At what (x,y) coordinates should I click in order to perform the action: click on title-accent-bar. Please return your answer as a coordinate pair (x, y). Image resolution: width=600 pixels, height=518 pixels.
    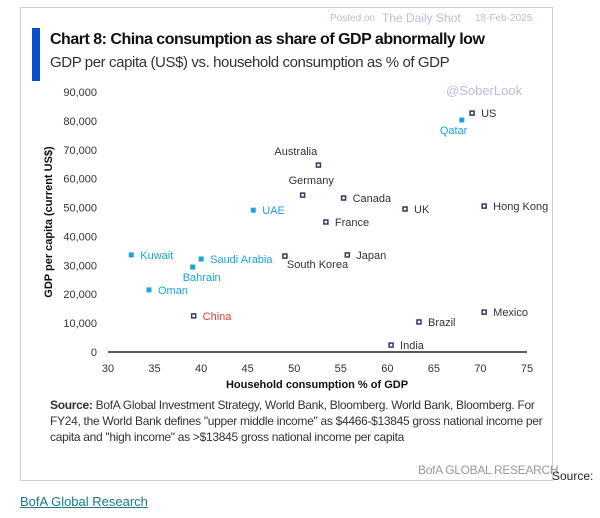
    Looking at the image, I should click on (36, 54).